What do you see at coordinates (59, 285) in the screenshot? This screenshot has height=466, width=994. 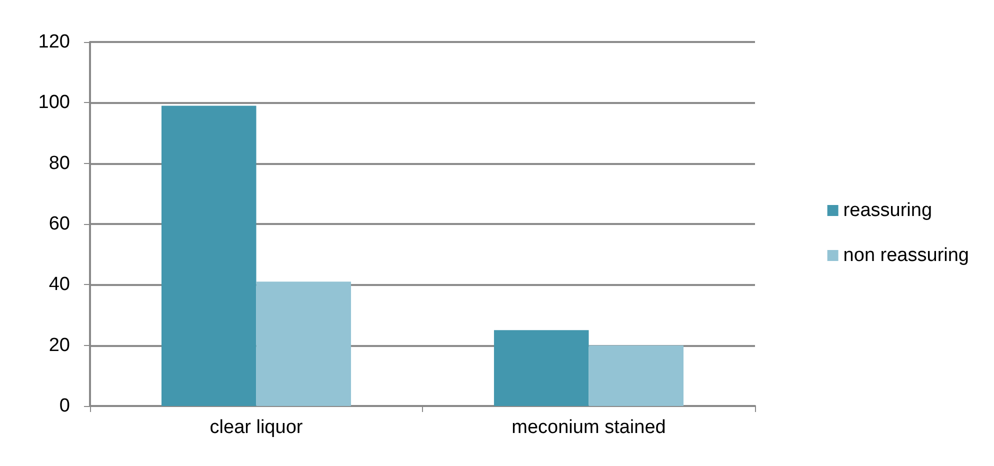 I see `y-tick-label: 40` at bounding box center [59, 285].